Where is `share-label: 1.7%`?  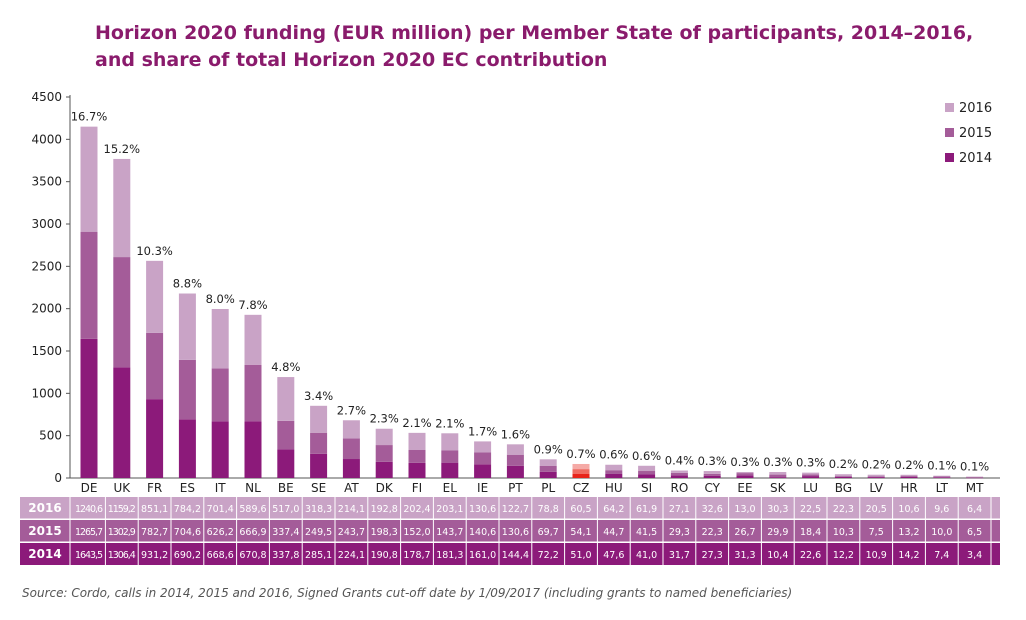 share-label: 1.7% is located at coordinates (482, 431).